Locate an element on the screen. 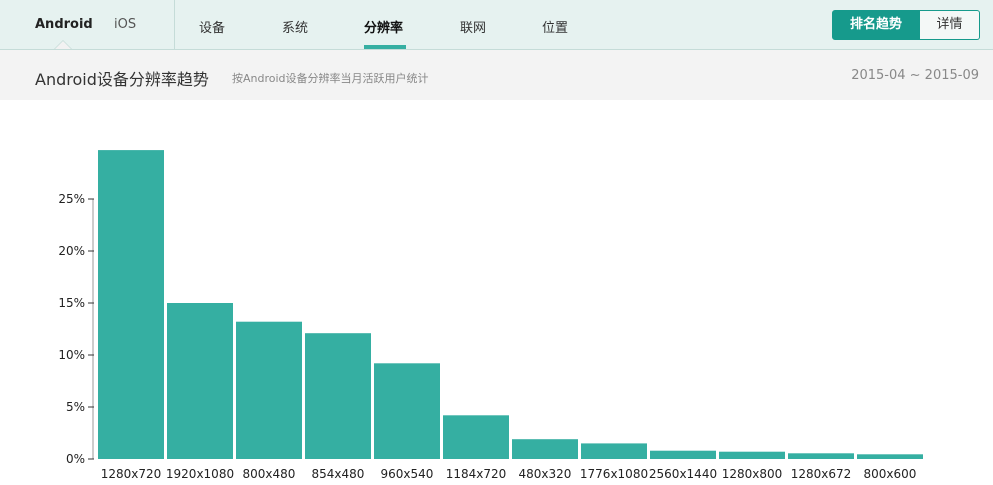 The image size is (993, 485). x-category-label: 800x480 is located at coordinates (269, 474).